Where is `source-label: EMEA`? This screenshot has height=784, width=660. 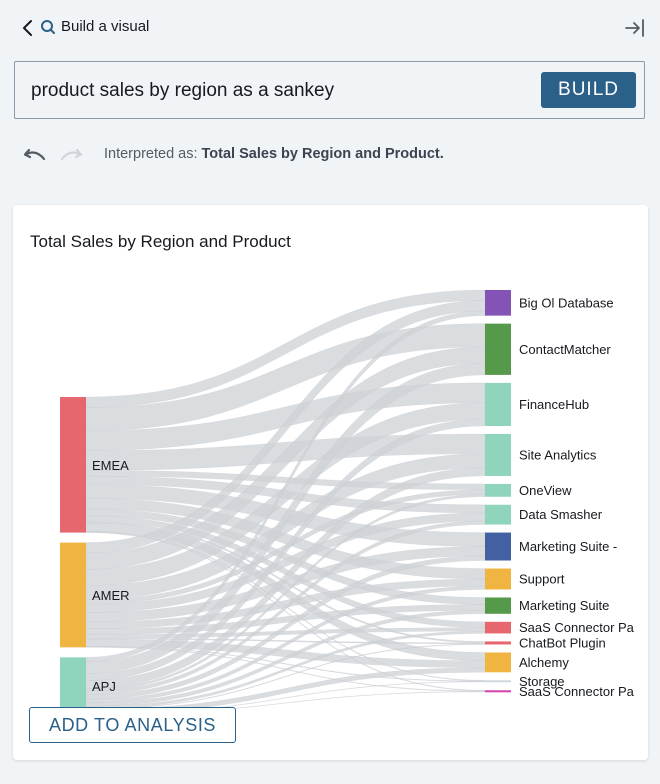
source-label: EMEA is located at coordinates (110, 465).